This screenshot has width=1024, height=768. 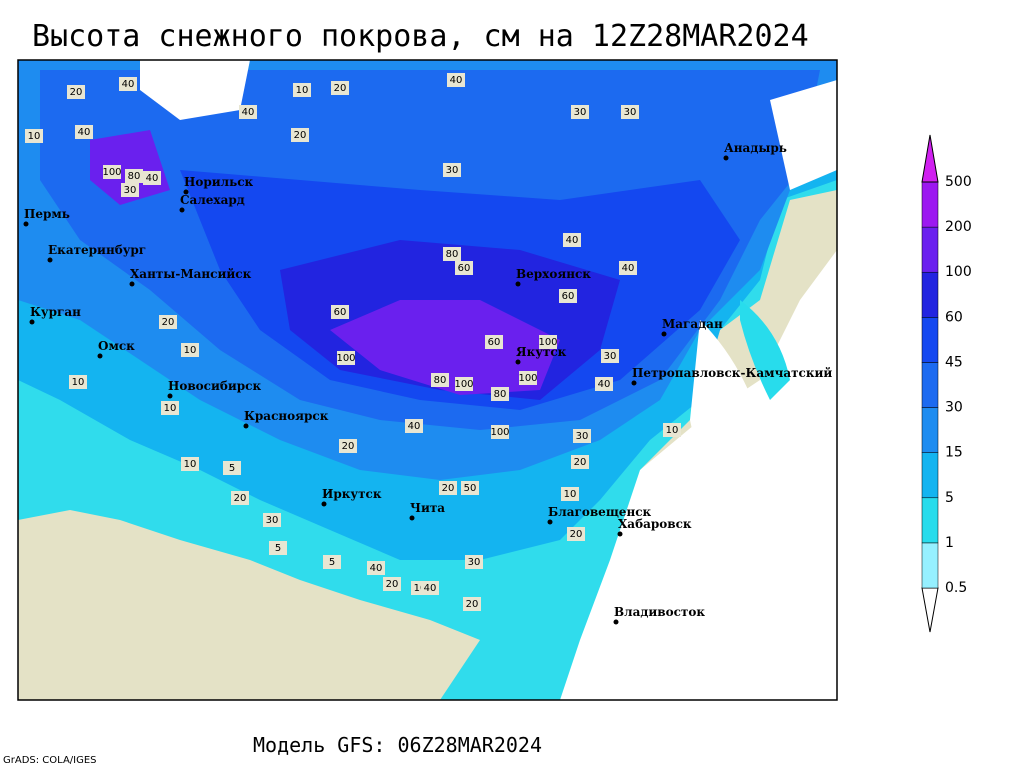 What do you see at coordinates (286, 416) in the screenshot?
I see `city-label: Красноярск` at bounding box center [286, 416].